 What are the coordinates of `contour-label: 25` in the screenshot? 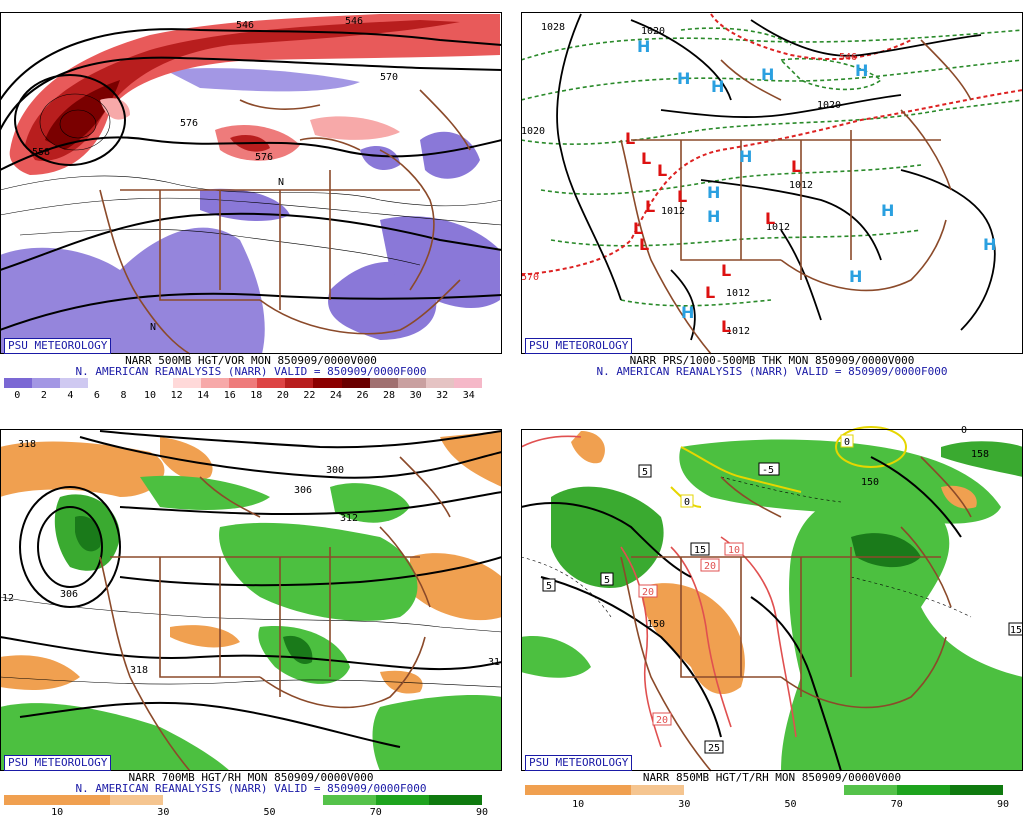 It's located at (714, 748).